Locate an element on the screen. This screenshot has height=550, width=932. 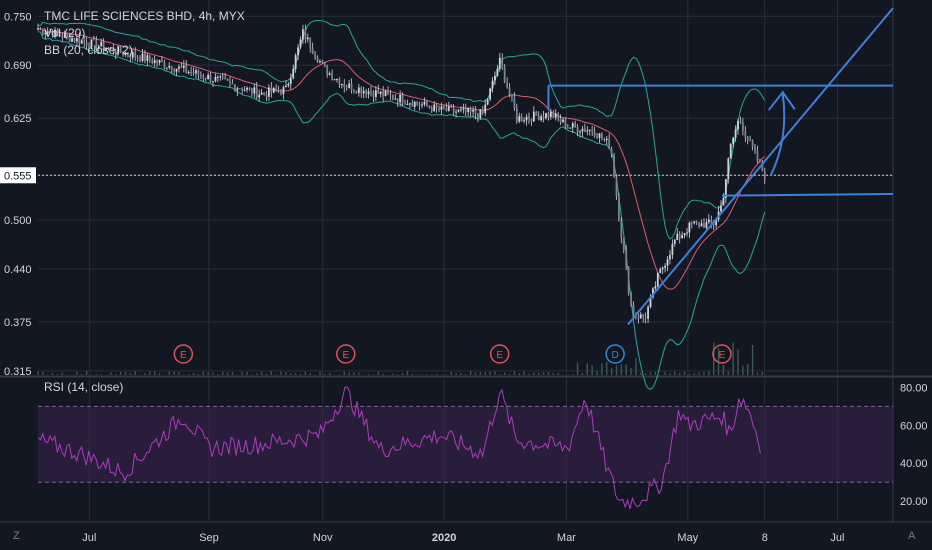
rsi-tick-label: 80.00 is located at coordinates (914, 388).